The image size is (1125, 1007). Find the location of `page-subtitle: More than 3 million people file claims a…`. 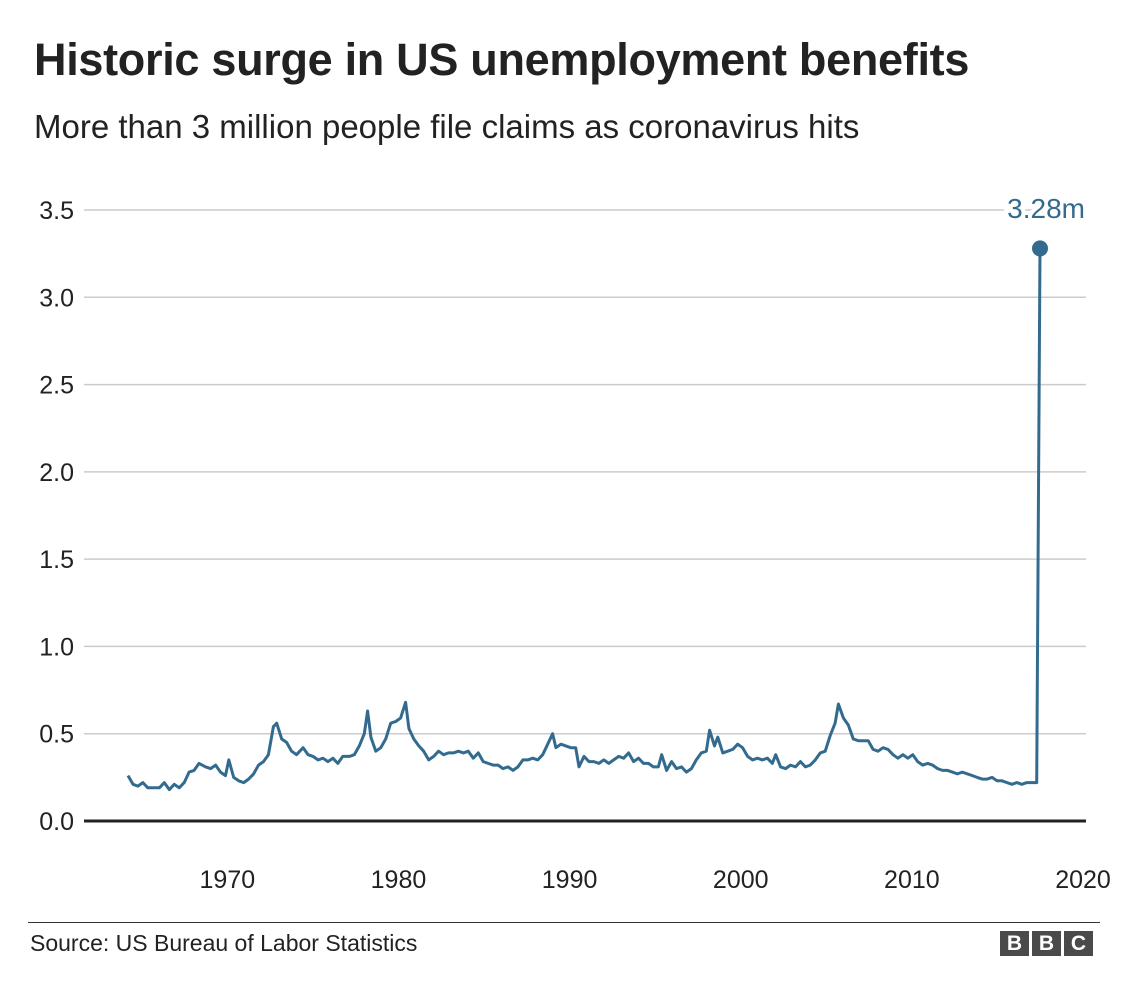

page-subtitle: More than 3 million people file claims a… is located at coordinates (447, 126).